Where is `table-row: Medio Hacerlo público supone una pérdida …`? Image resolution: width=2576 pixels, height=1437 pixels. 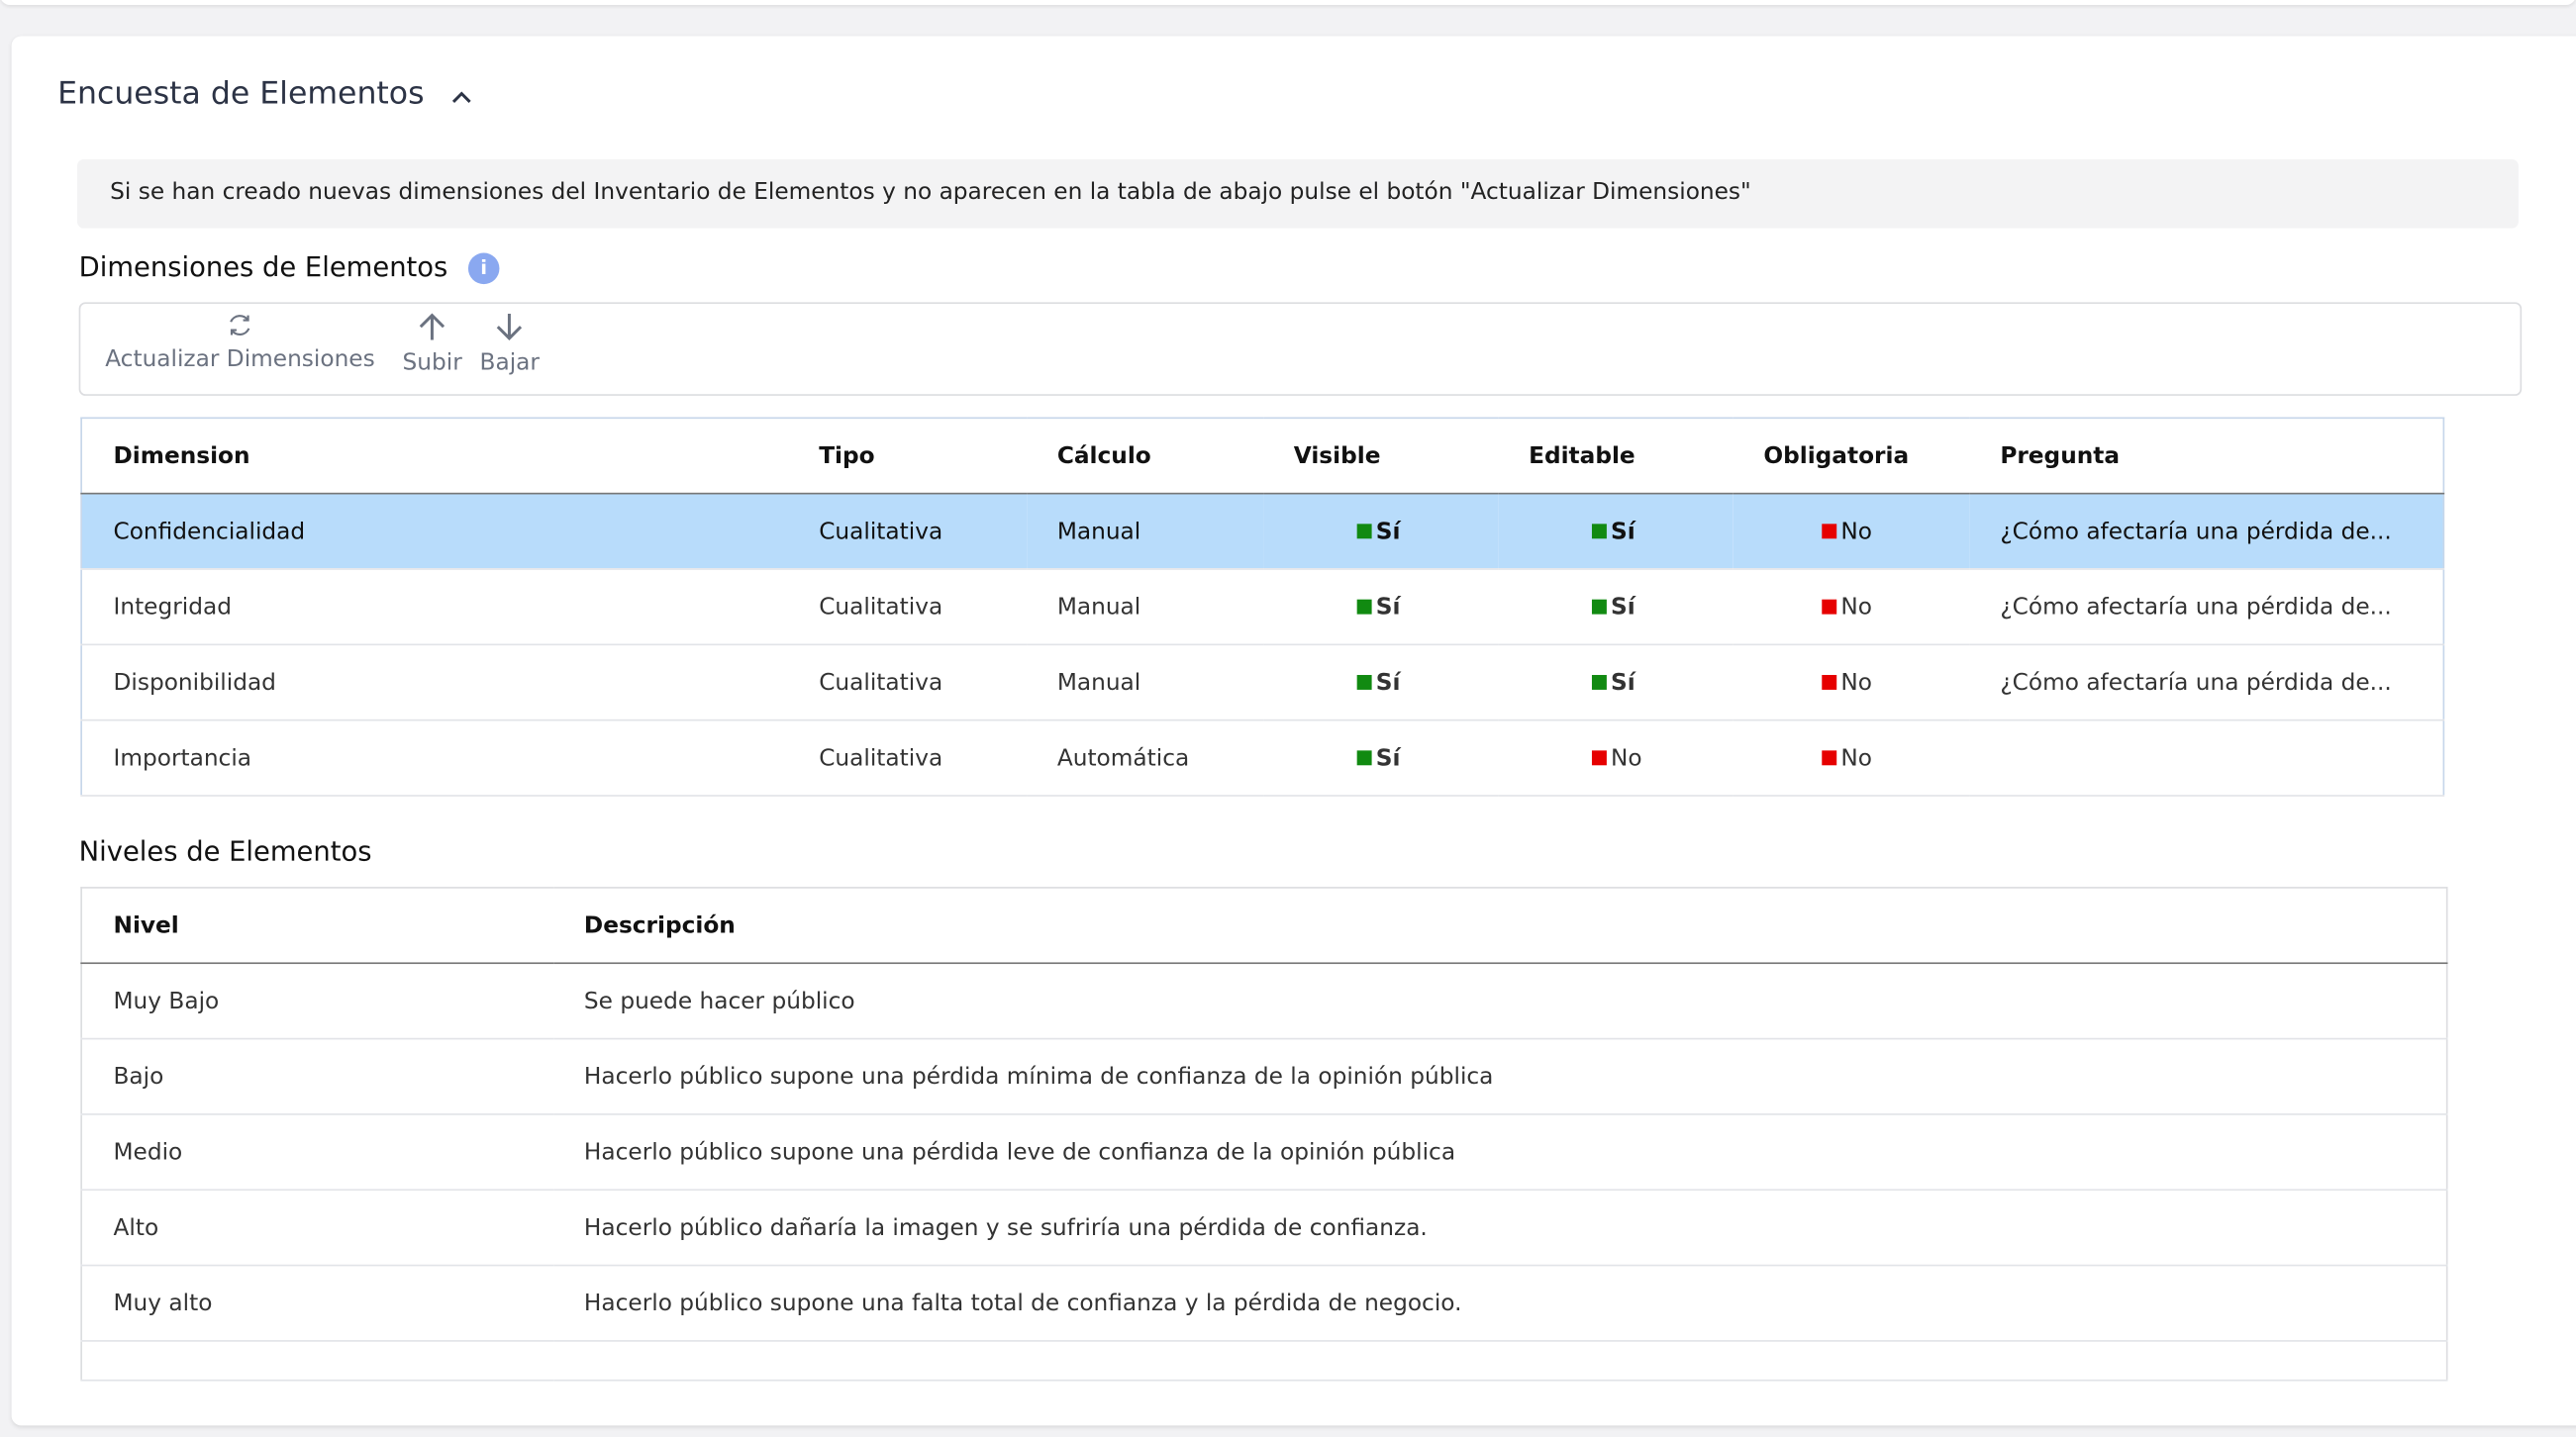 table-row: Medio Hacerlo público supone una pérdida … is located at coordinates (1264, 1152).